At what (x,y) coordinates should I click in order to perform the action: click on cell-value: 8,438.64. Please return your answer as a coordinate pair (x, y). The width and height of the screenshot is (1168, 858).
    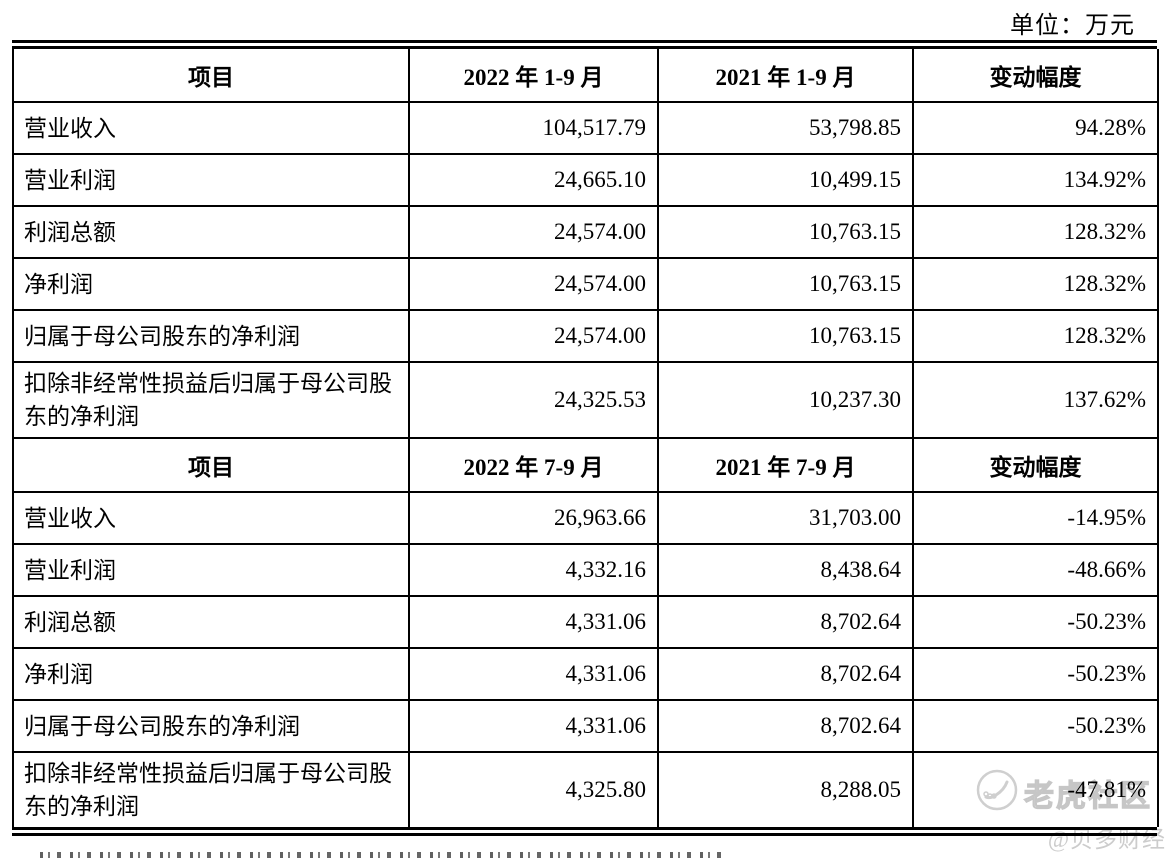
    Looking at the image, I should click on (785, 570).